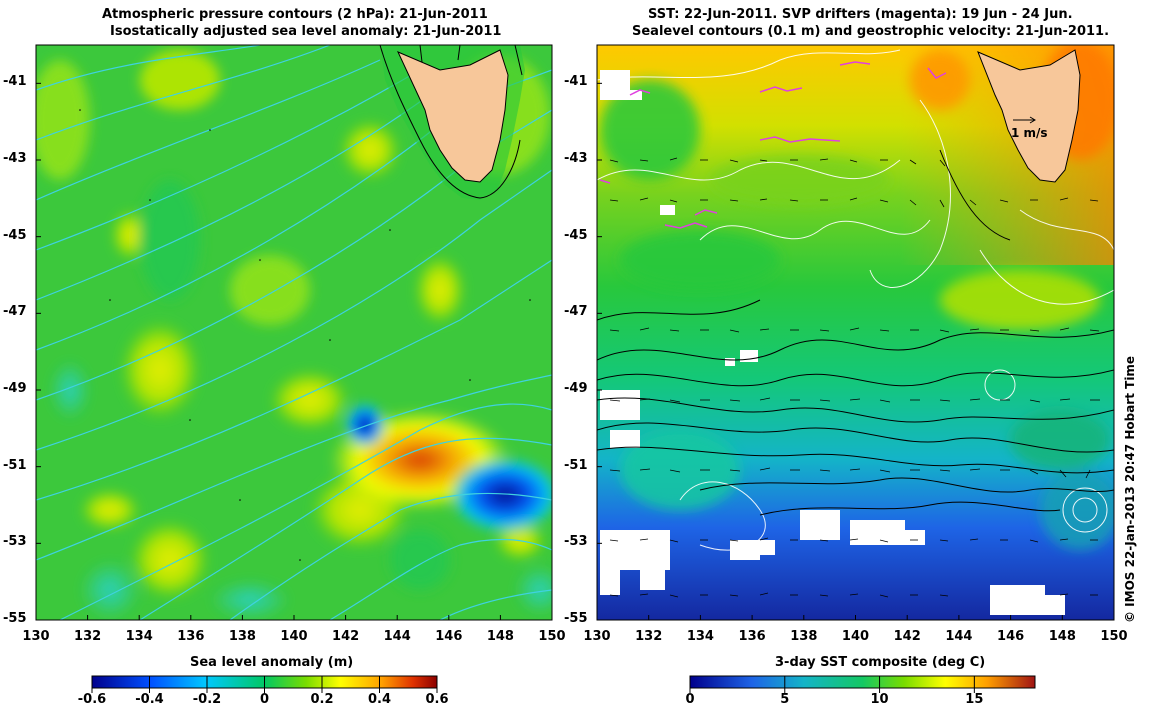  I want to click on svp-drifter-tracks, so click(773, 145).